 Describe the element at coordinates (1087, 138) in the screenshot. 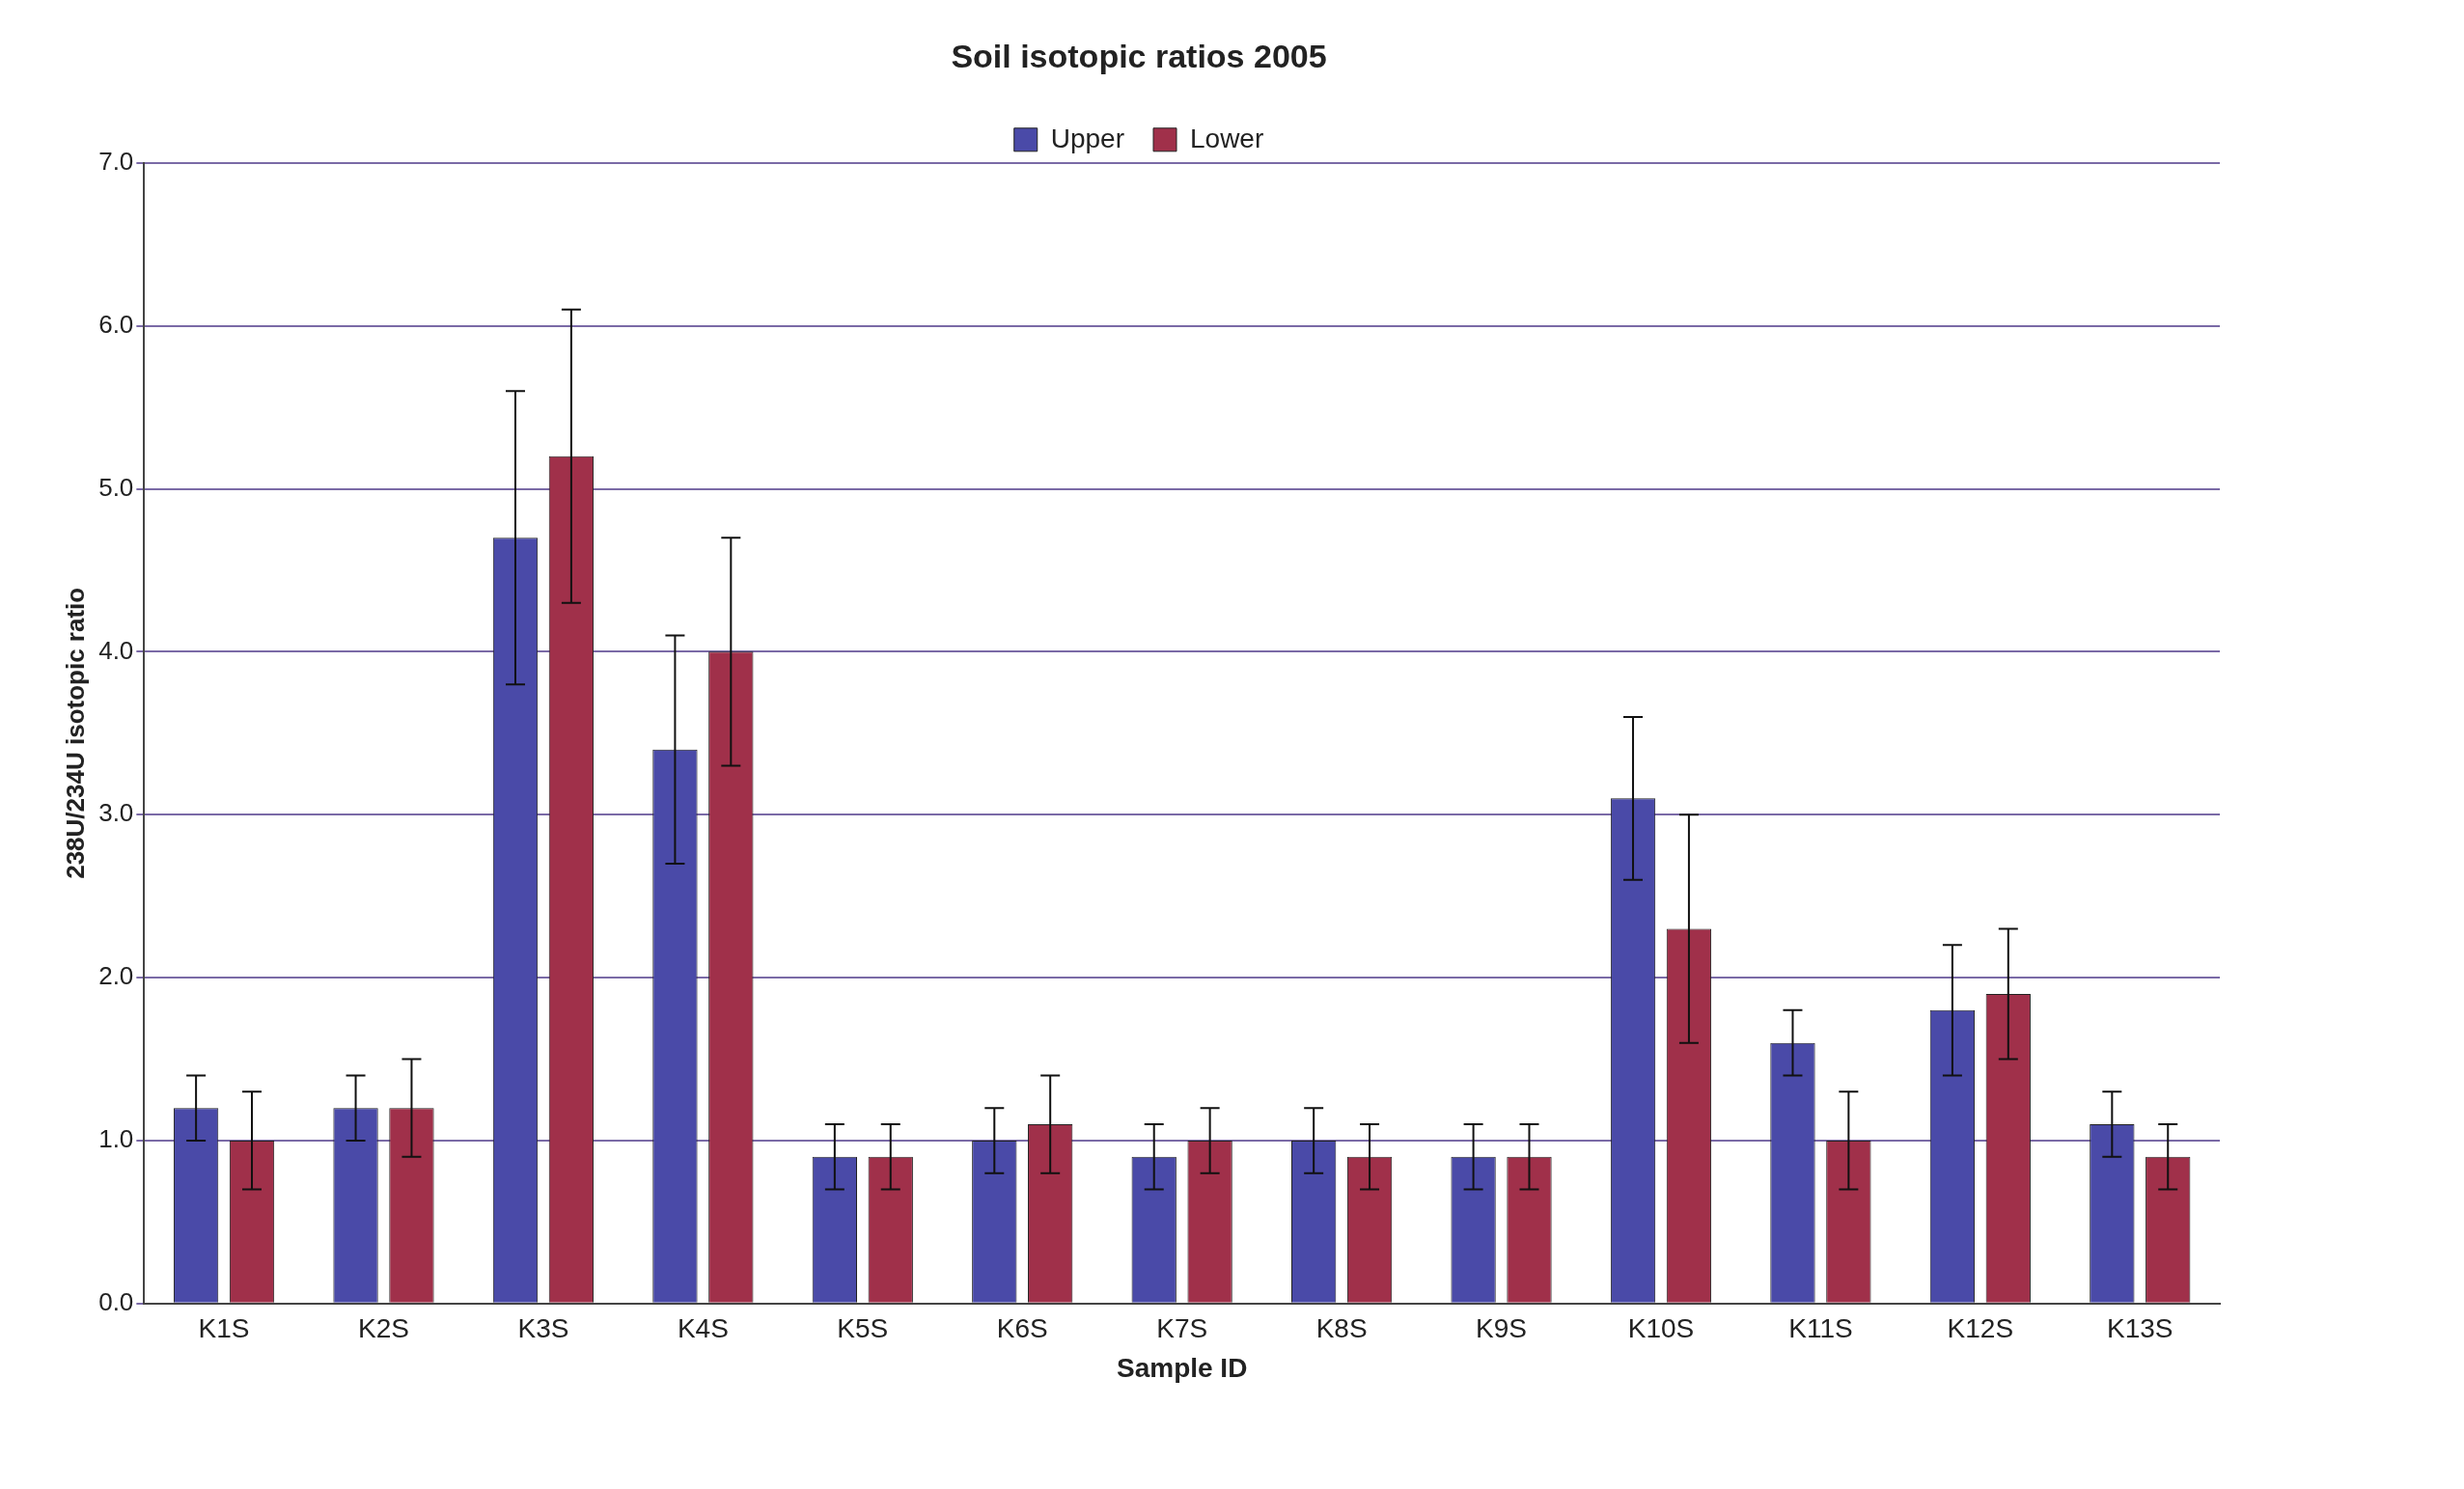

I see `legend-label: Upper` at that location.